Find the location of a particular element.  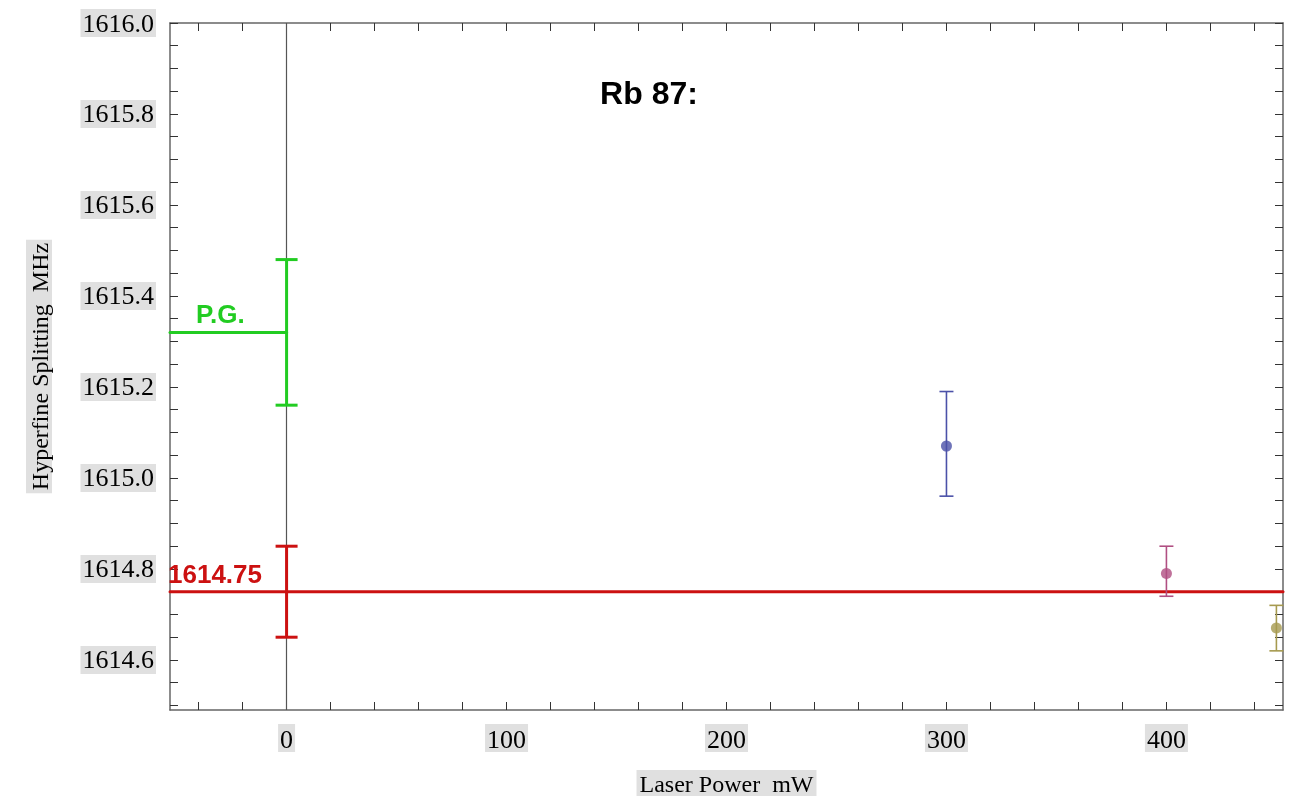

y-axis-title: Hyperfine Splitting MHz is located at coordinates (40, 366).